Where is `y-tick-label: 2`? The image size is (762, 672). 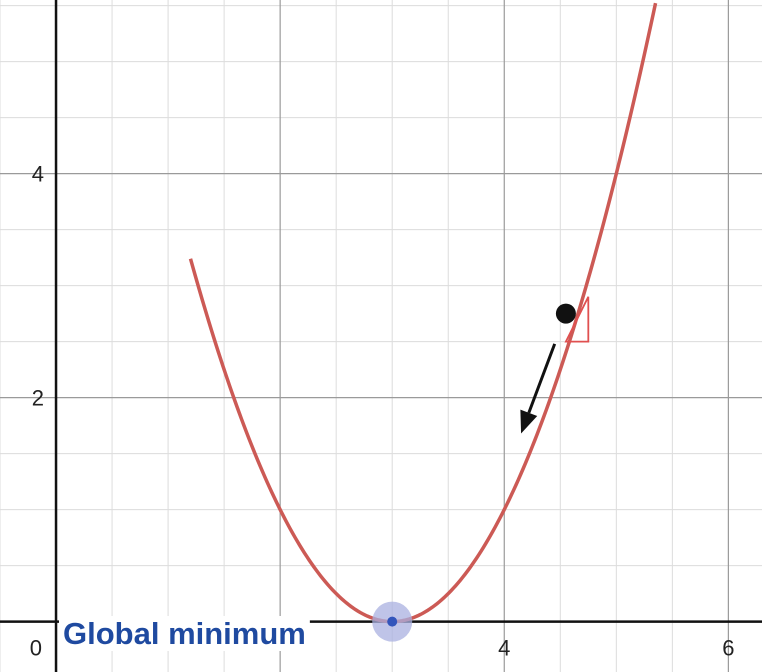
y-tick-label: 2 is located at coordinates (38, 398).